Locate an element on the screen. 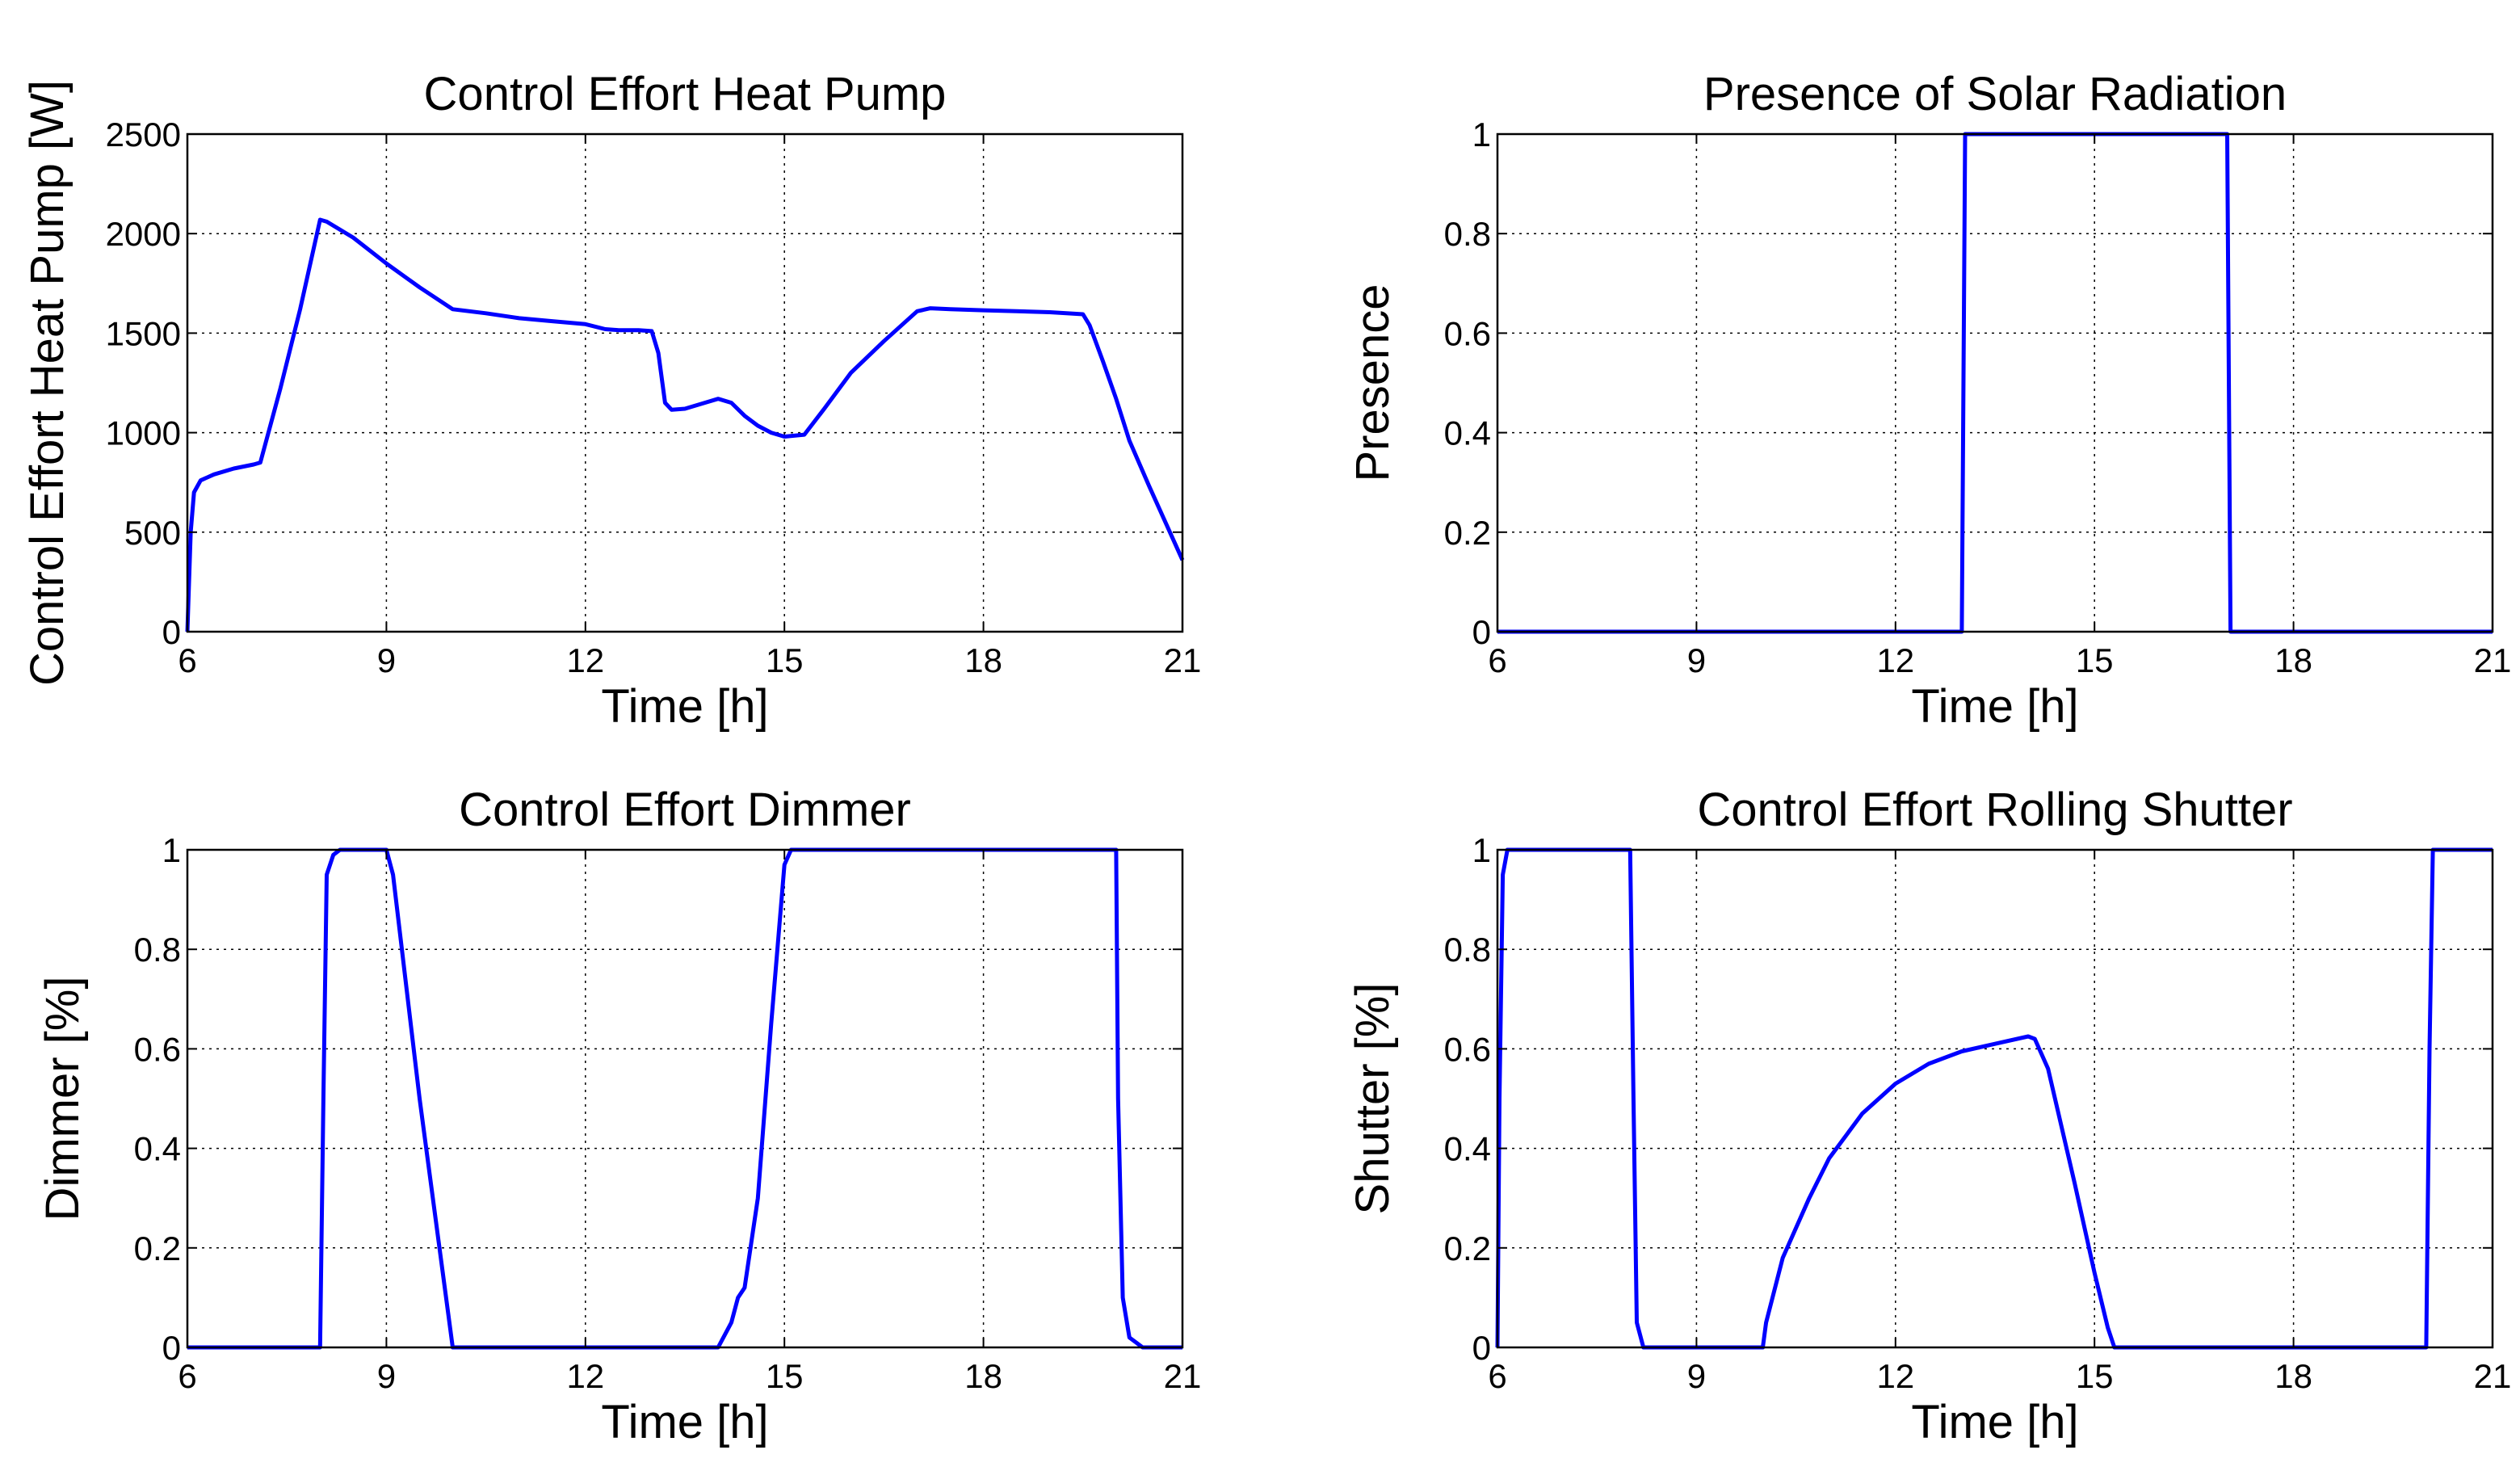 The width and height of the screenshot is (2520, 1471). y-tick-label: 500 is located at coordinates (153, 533).